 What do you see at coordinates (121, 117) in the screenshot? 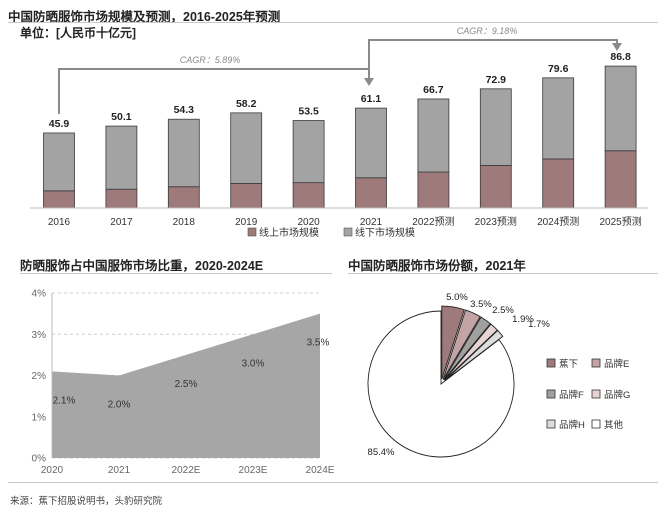
I see `bar-total-label-2017: 50.1` at bounding box center [121, 117].